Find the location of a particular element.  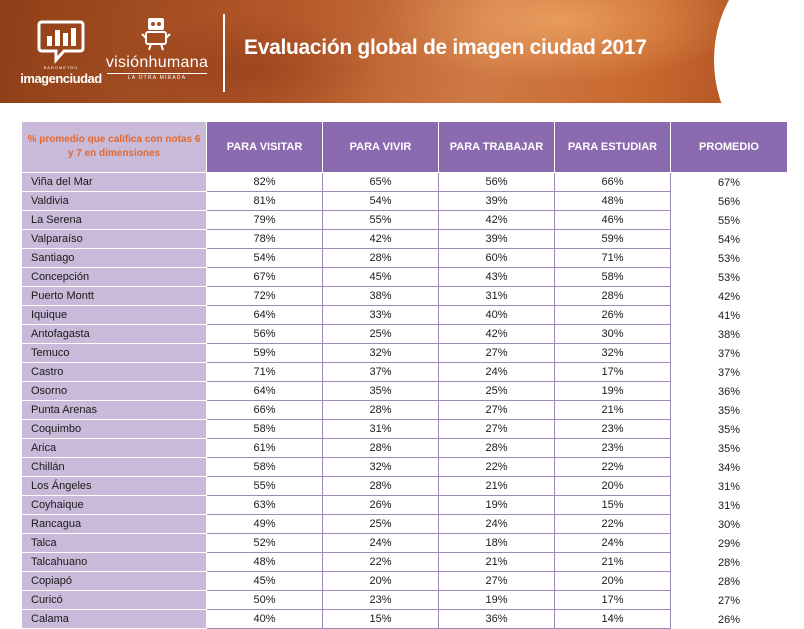

trabajar-cell: 18% is located at coordinates (496, 543).